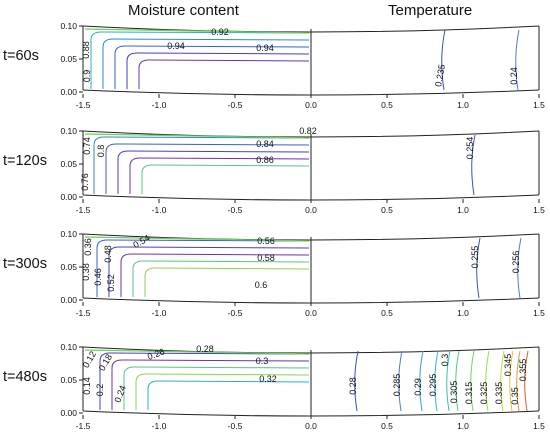 The image size is (550, 436). What do you see at coordinates (397, 385) in the screenshot?
I see `temperature-contour-label: 0.285` at bounding box center [397, 385].